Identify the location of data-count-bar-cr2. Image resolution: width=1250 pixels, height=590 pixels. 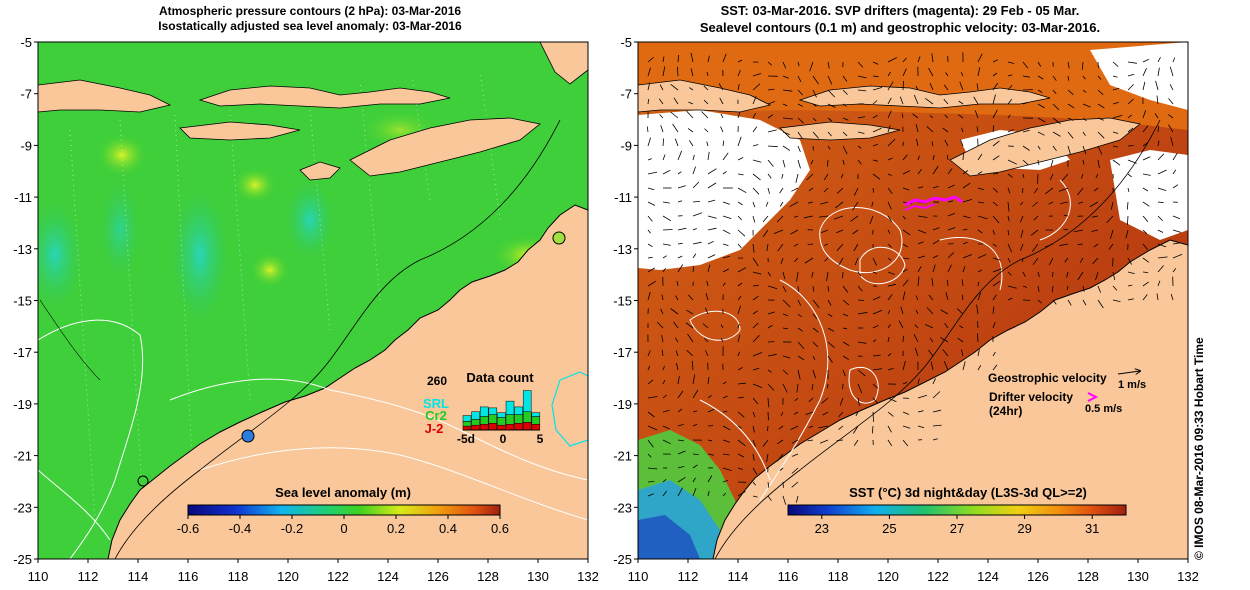
(527, 417).